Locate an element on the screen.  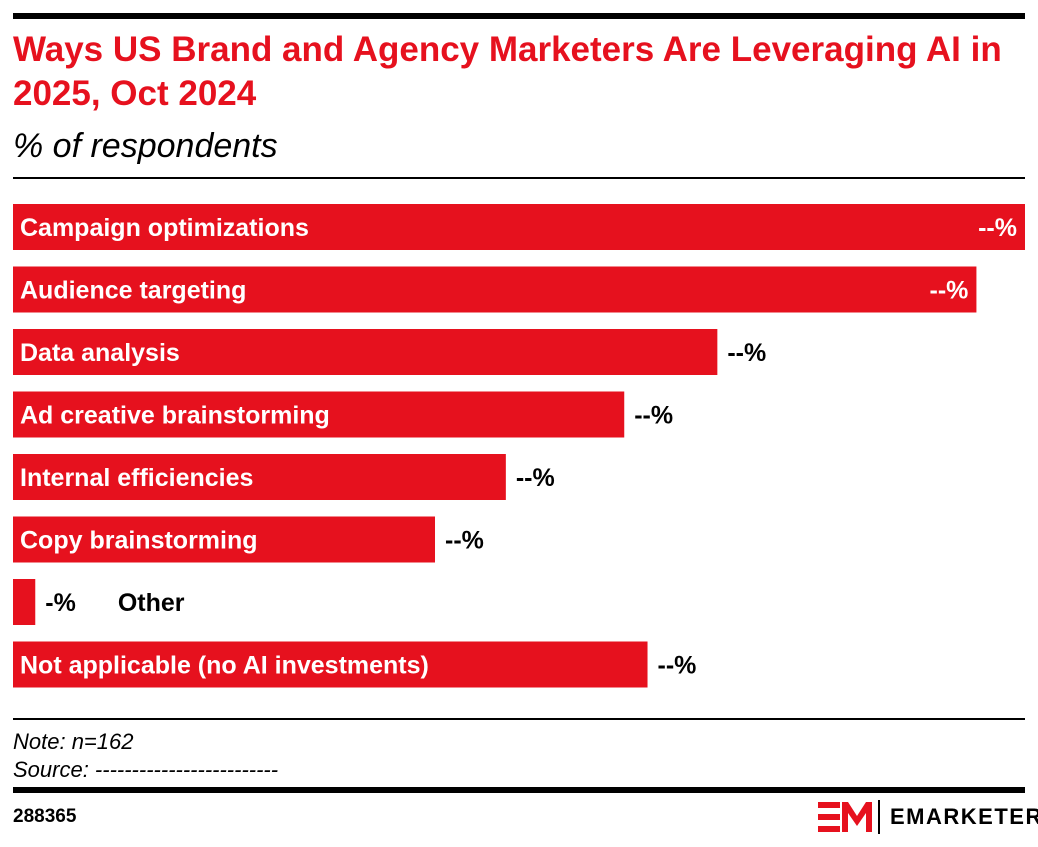
category-label-campaign-optimizations: Campaign optimizations is located at coordinates (164, 228).